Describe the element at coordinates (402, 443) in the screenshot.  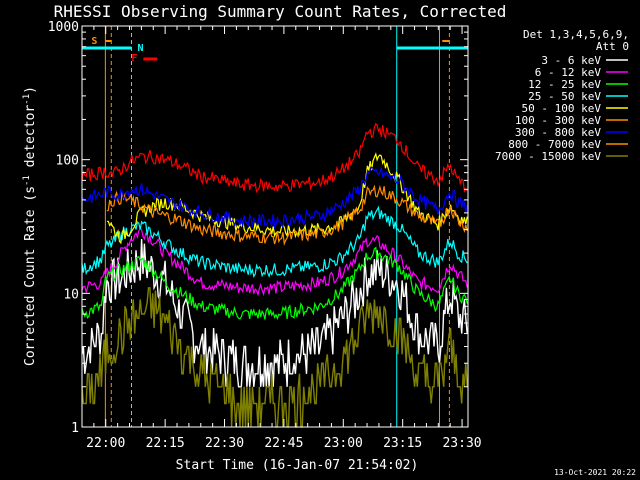
I see `x-tick-label: 23:15` at that location.